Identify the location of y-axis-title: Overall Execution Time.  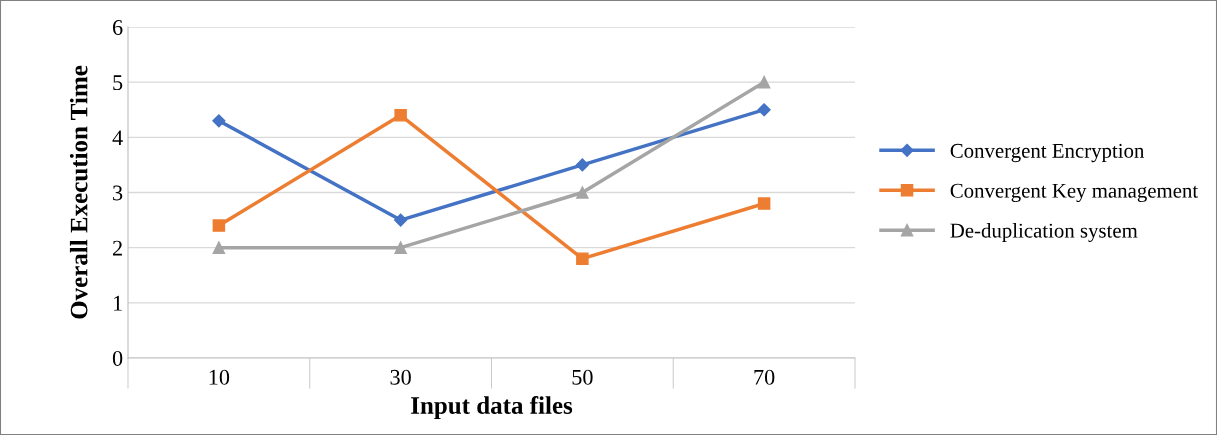
(78, 192).